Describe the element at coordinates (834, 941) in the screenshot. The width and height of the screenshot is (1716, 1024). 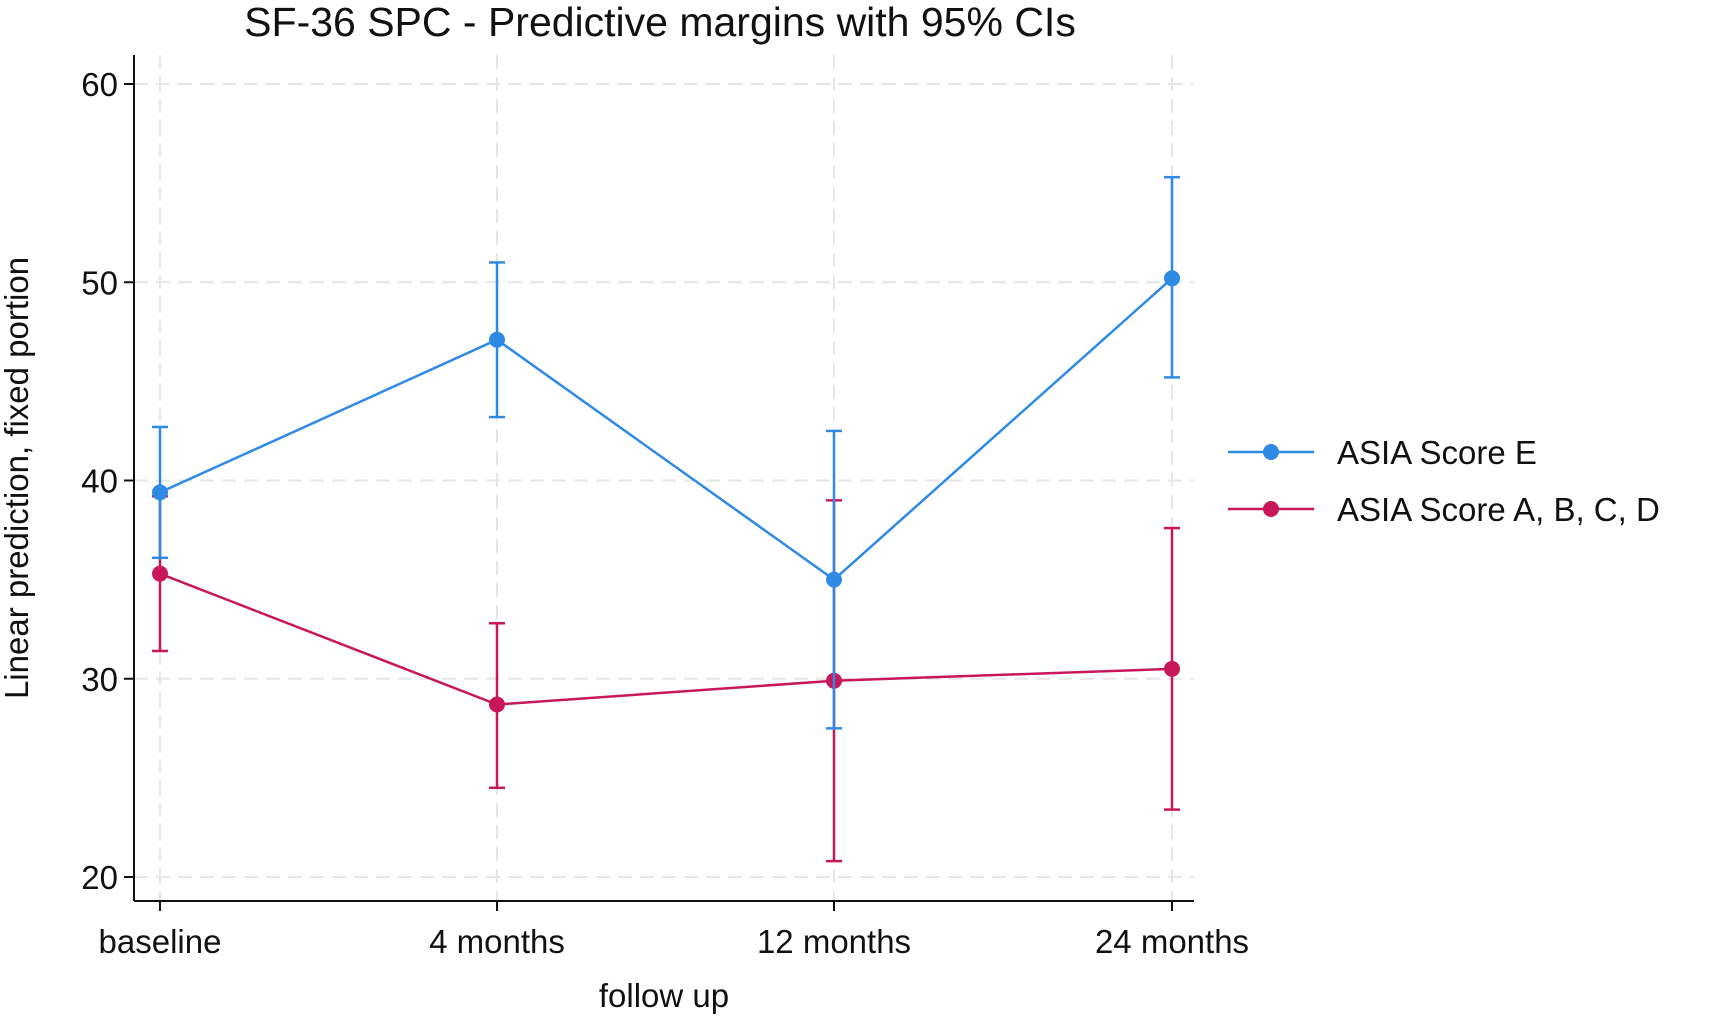
I see `x-tick-label-2: 12 months` at that location.